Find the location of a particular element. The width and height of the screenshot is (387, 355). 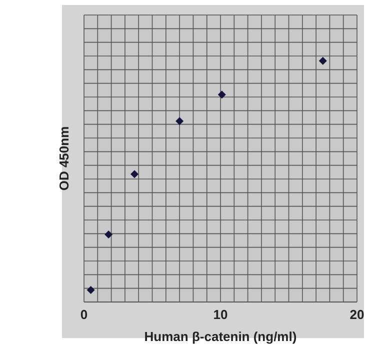

x-tick-label: 0 is located at coordinates (84, 314).